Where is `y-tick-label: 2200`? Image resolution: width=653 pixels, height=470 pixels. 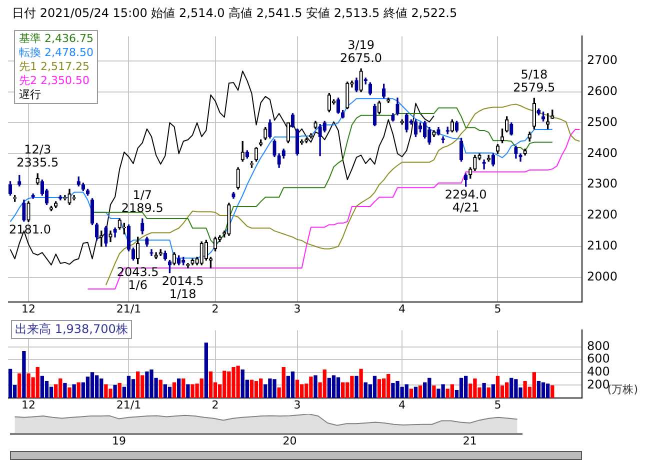 y-tick-label: 2200 is located at coordinates (602, 215).